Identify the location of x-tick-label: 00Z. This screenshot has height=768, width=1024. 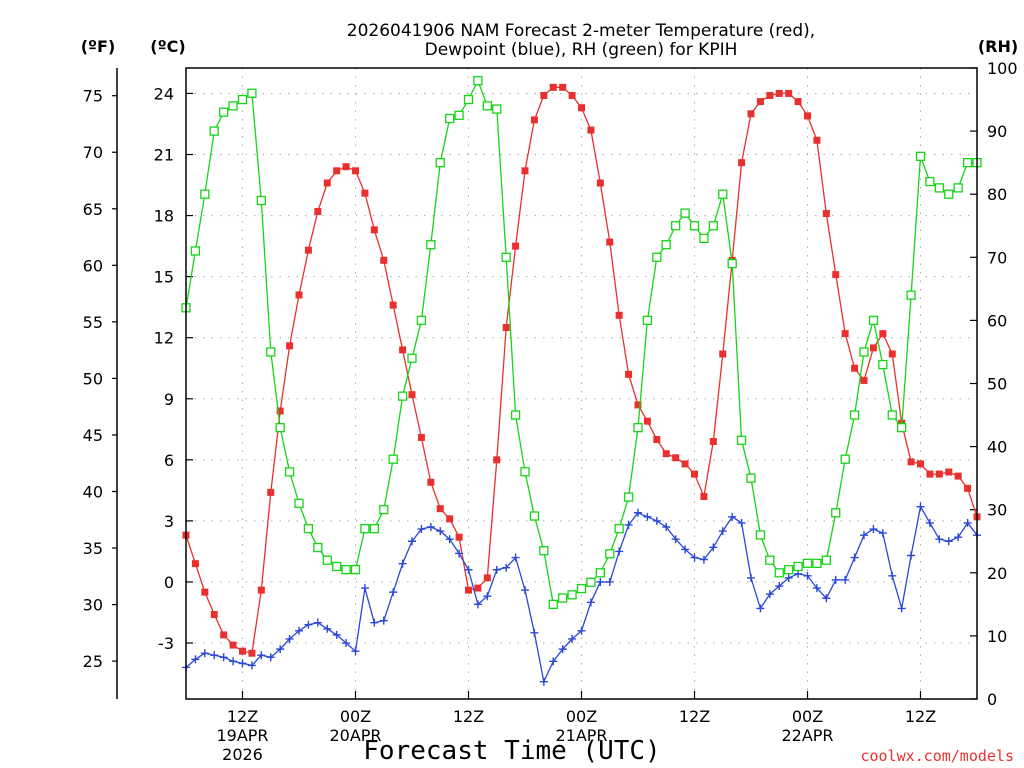
(807, 716).